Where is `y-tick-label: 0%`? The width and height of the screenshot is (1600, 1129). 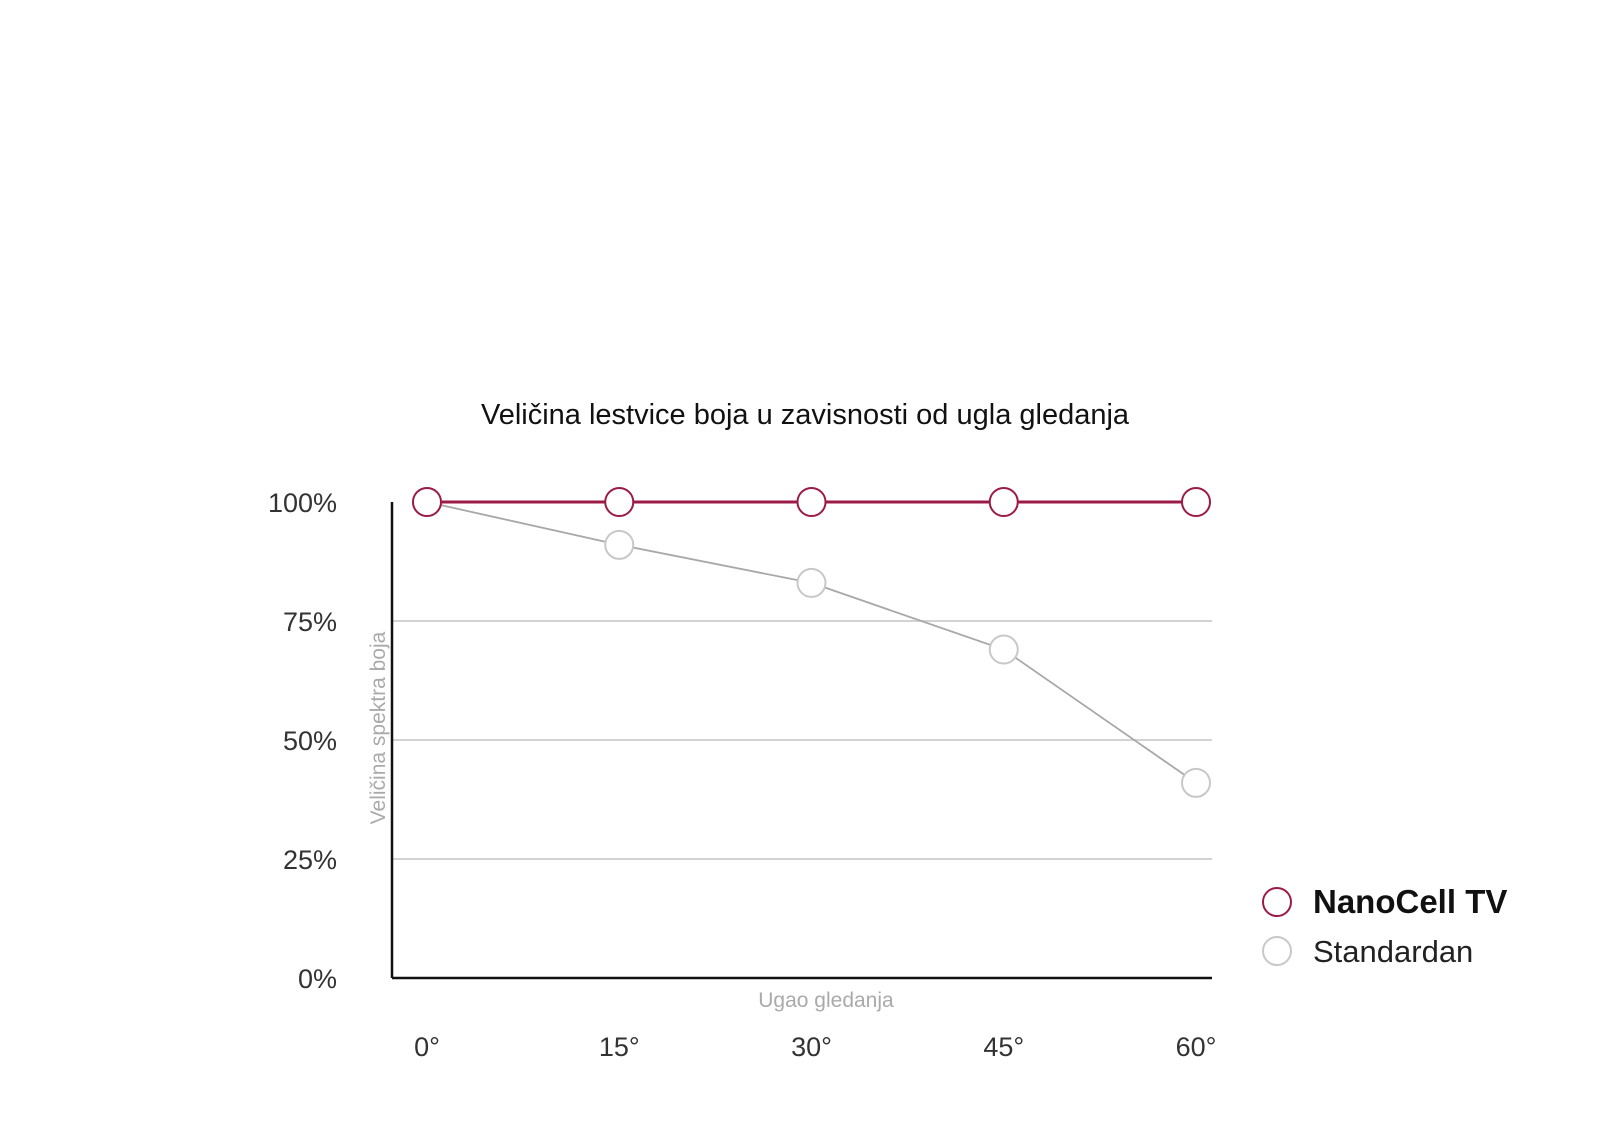 y-tick-label: 0% is located at coordinates (317, 979).